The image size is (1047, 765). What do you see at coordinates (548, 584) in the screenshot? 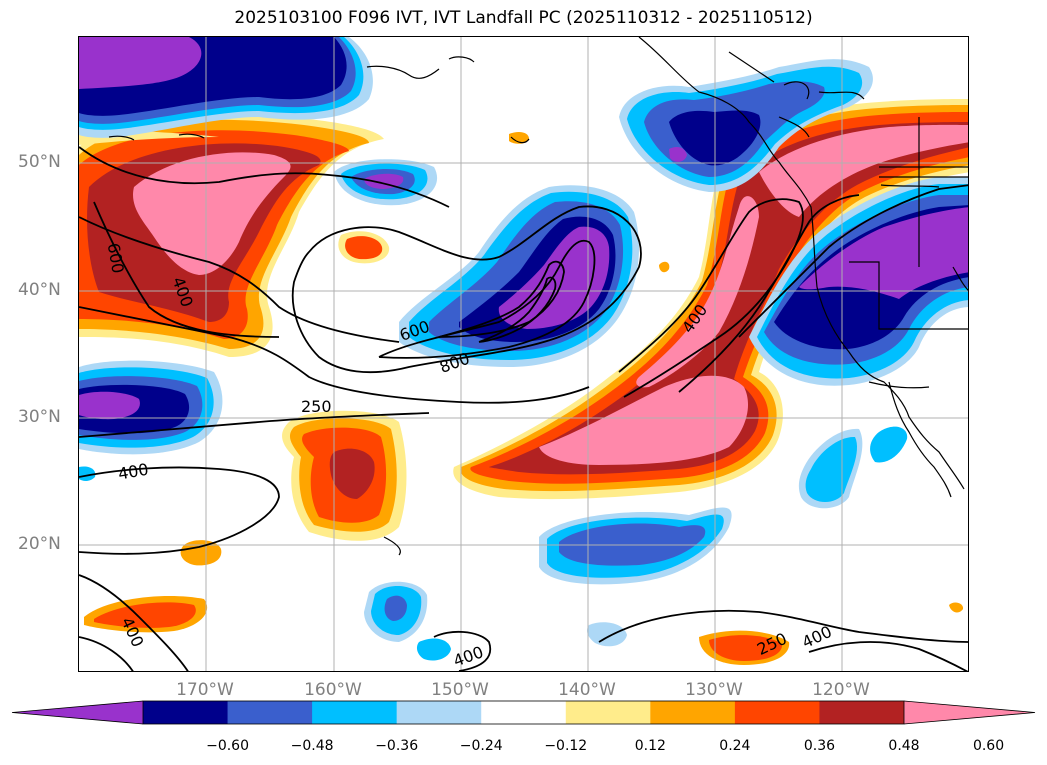
I see `negative-anomaly-south` at bounding box center [548, 584].